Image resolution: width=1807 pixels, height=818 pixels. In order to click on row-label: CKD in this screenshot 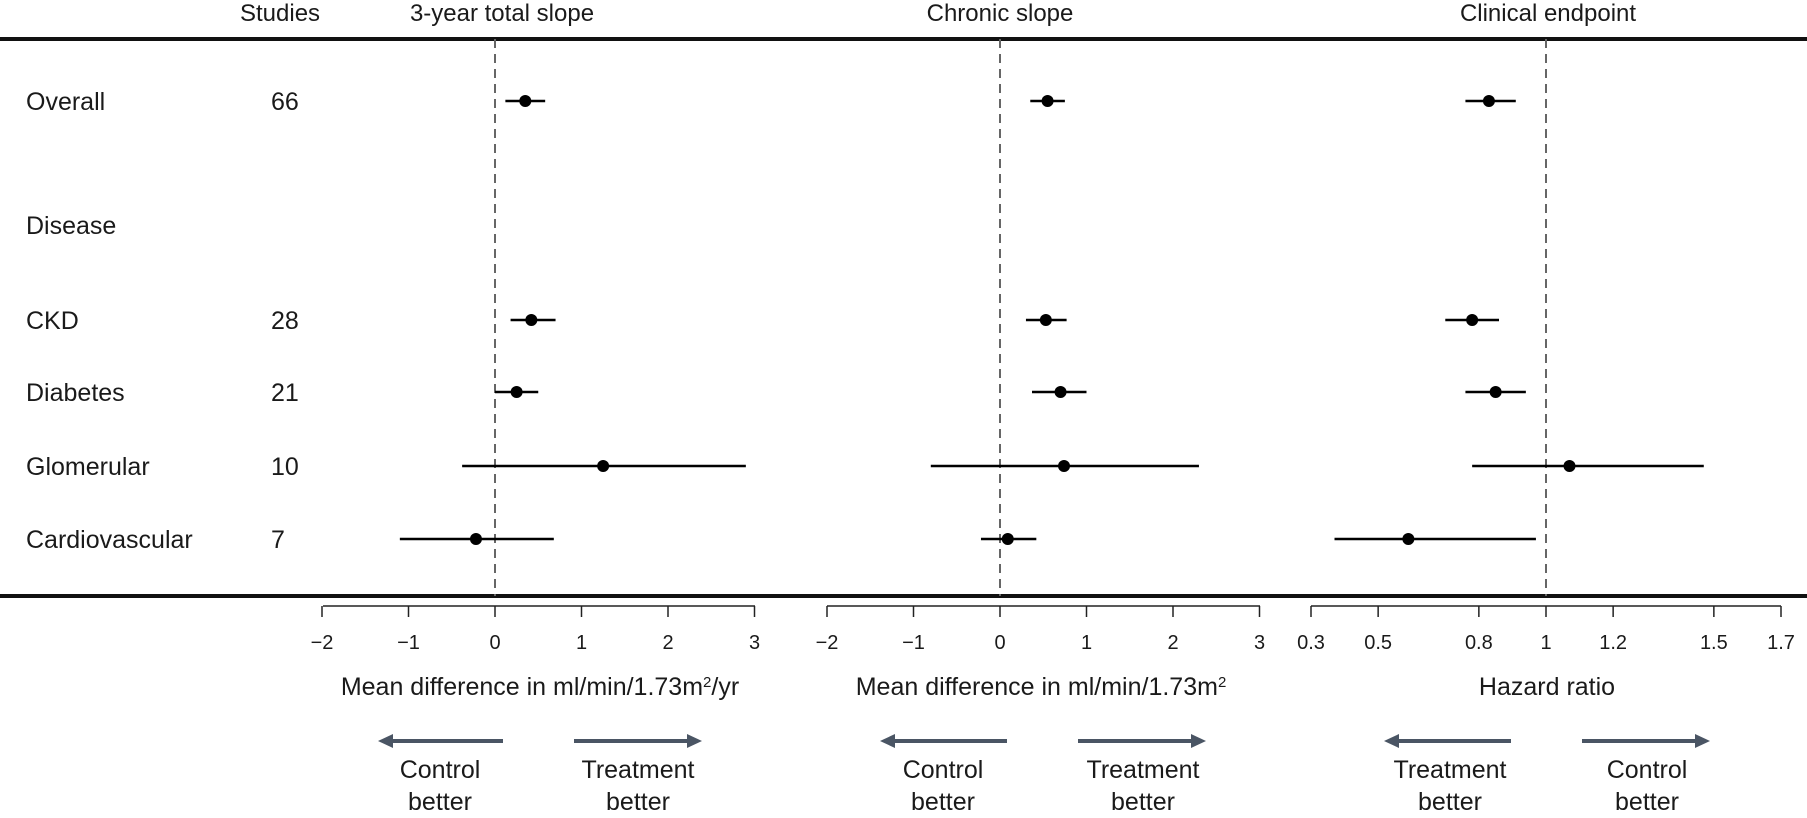, I will do `click(52, 321)`.